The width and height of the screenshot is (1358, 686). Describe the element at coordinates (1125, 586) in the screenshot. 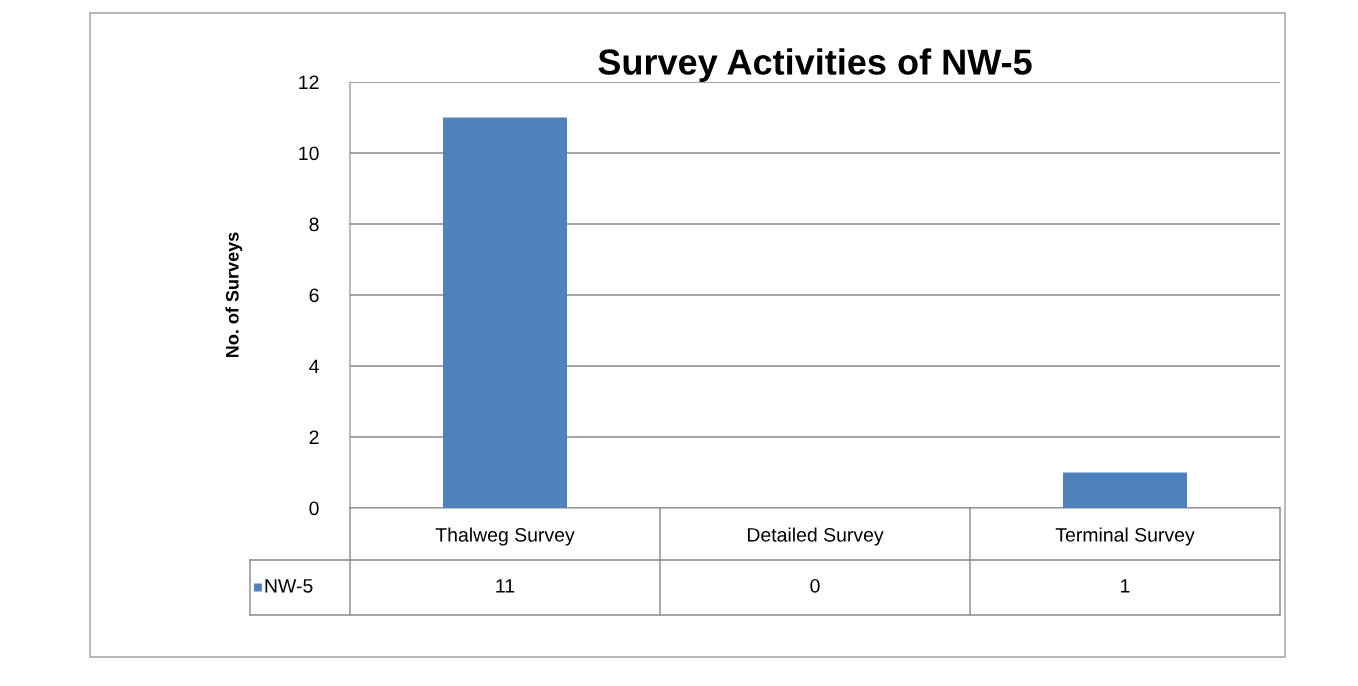

I see `data-label: 1` at that location.